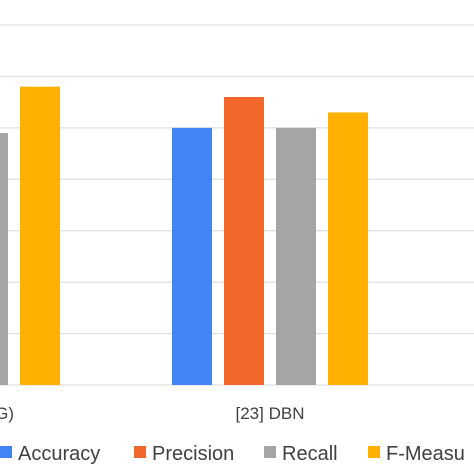 The image size is (474, 474). What do you see at coordinates (59, 454) in the screenshot?
I see `legend-label: Accuracy` at bounding box center [59, 454].